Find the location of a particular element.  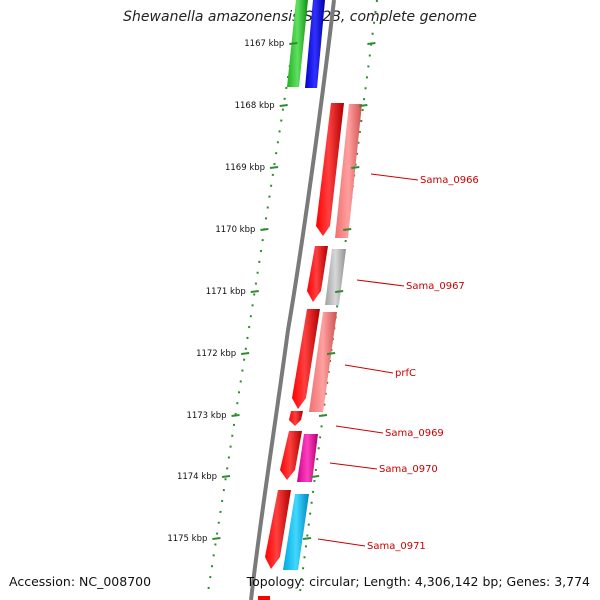

gene-green-block is located at coordinates (297, 43).